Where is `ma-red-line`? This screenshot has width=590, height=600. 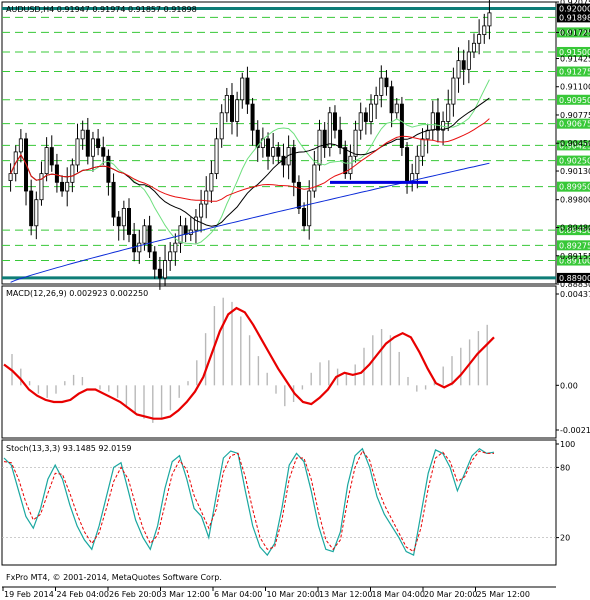 ma-red-line is located at coordinates (250, 160).